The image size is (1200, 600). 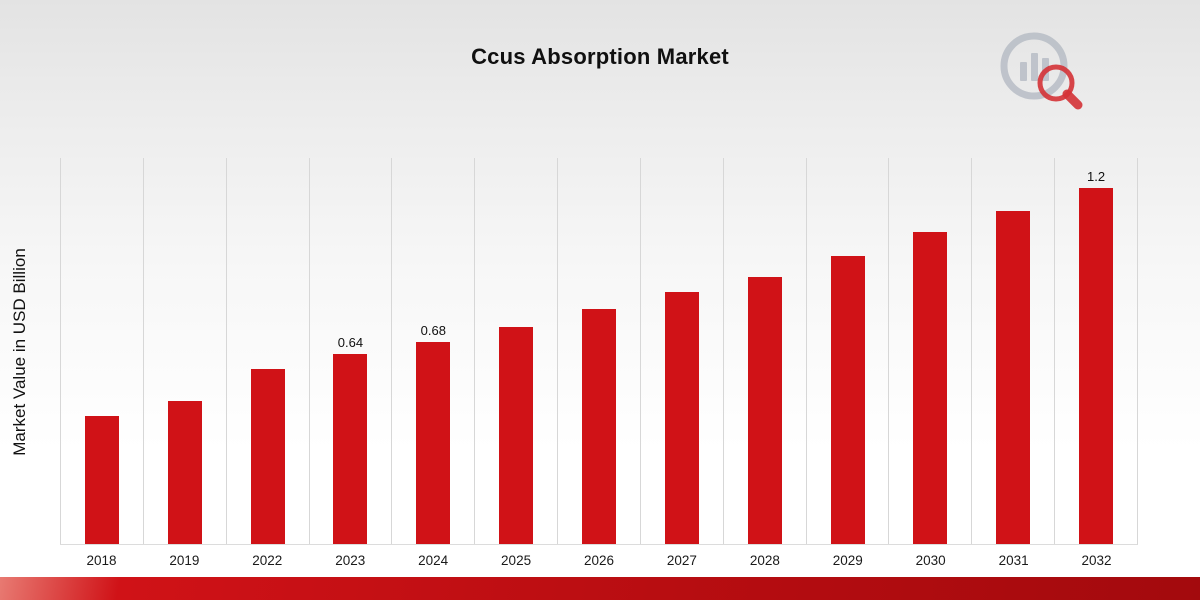 What do you see at coordinates (433, 560) in the screenshot?
I see `x-axis-tick-label: 2024` at bounding box center [433, 560].